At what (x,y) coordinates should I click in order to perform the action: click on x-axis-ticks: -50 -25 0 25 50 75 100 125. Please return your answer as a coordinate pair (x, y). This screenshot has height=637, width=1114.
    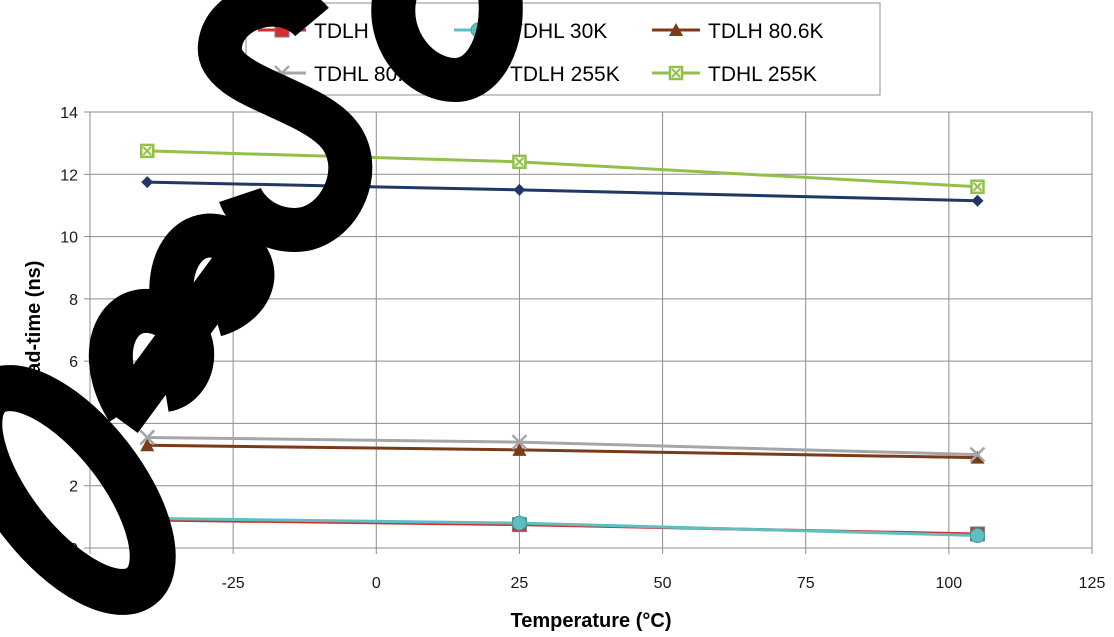
    Looking at the image, I should click on (591, 570).